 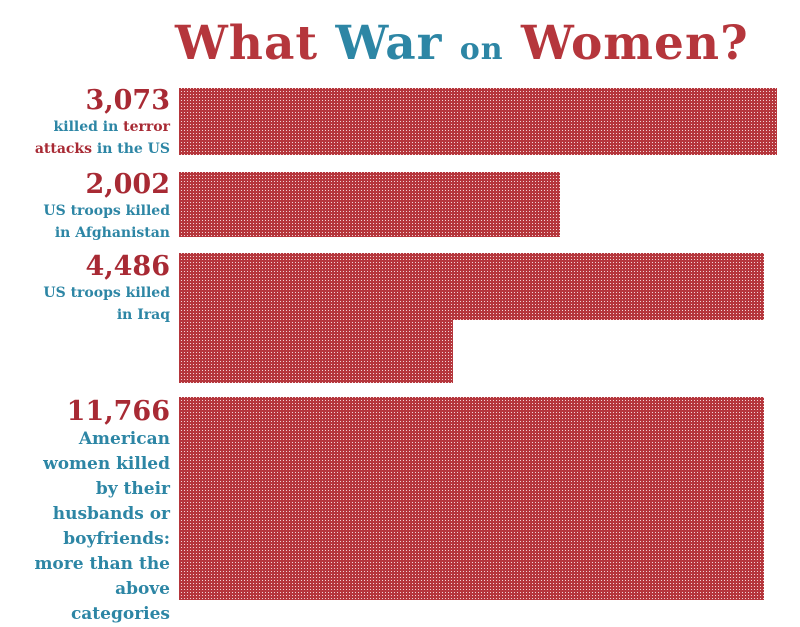 I want to click on desc-text: by their, so click(x=132, y=489).